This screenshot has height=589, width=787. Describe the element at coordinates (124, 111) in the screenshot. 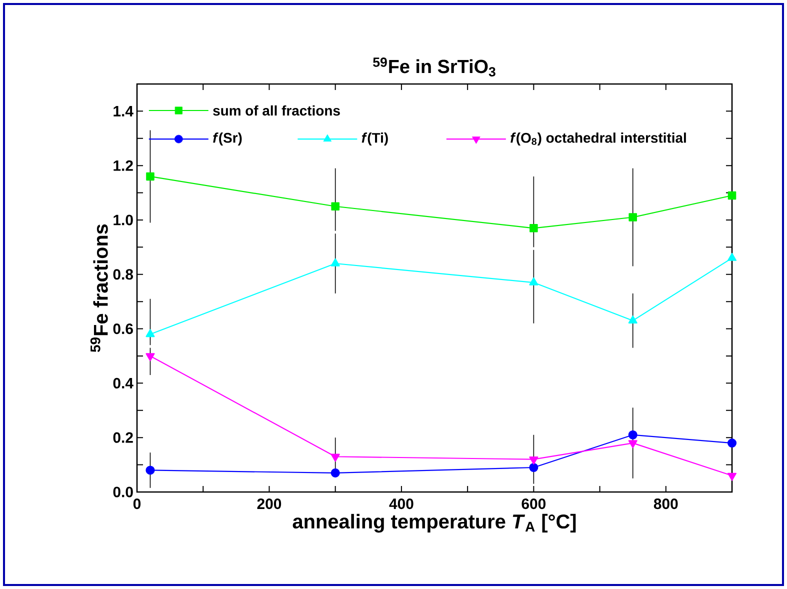

I see `y-tick-label: 1.4` at that location.